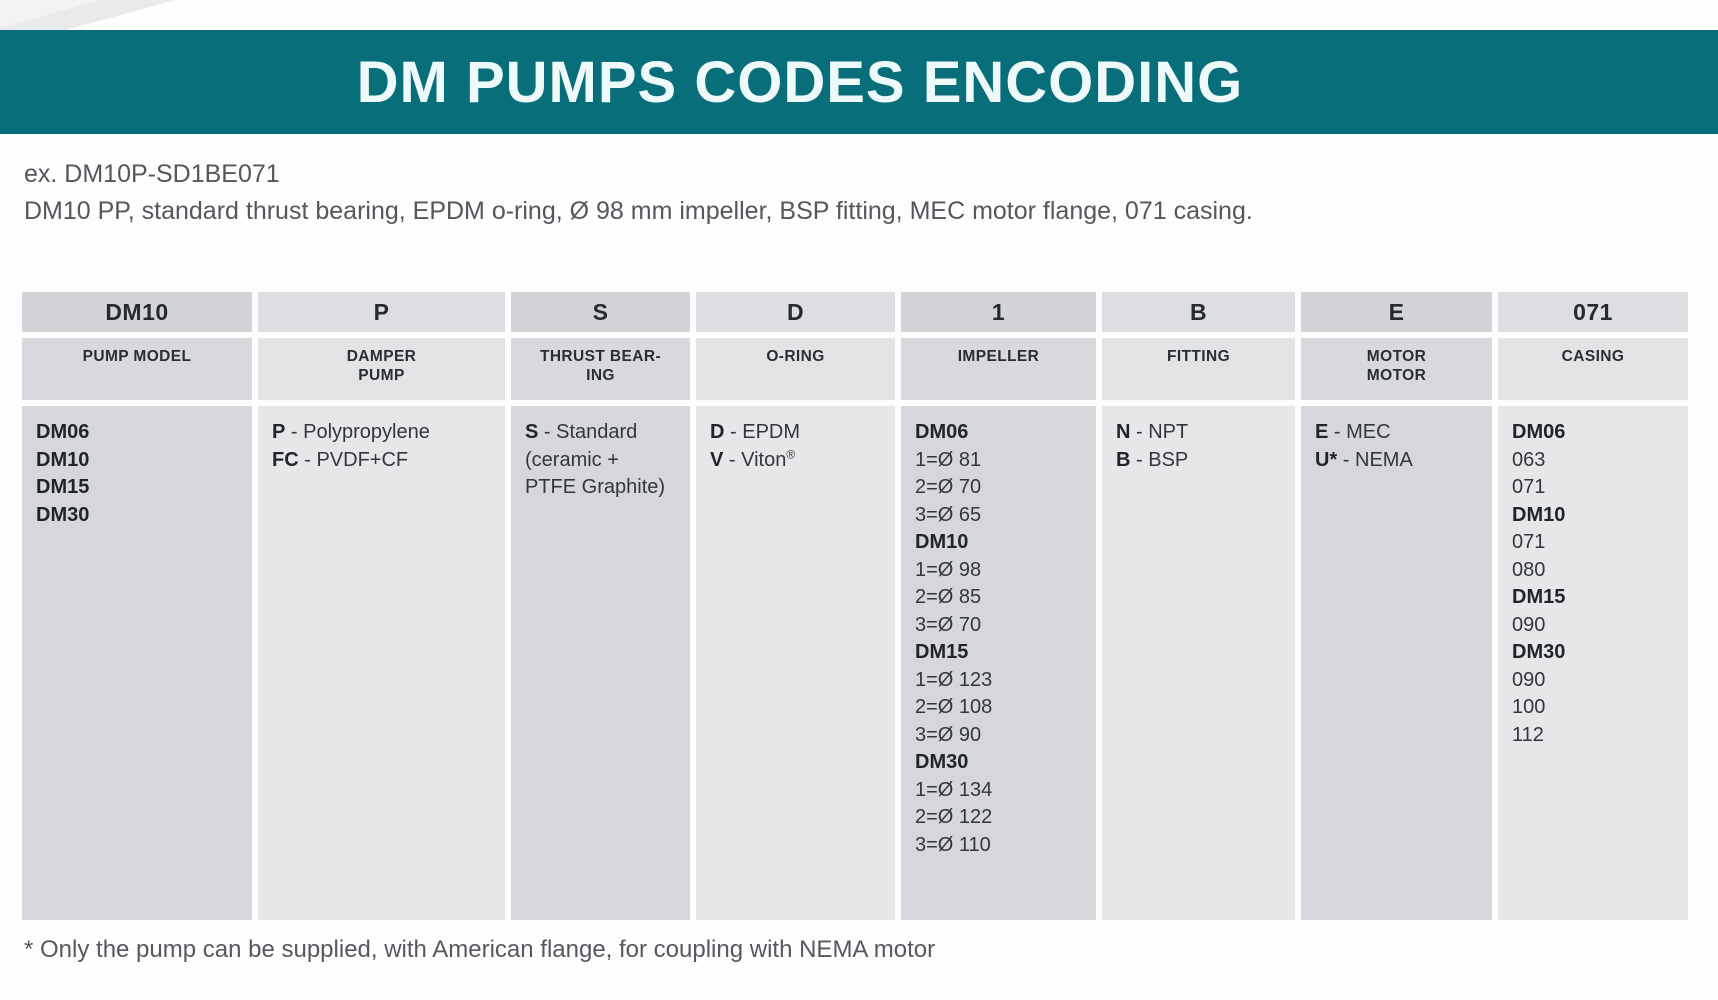 The height and width of the screenshot is (1000, 1718). I want to click on body-line: (ceramic +, so click(572, 459).